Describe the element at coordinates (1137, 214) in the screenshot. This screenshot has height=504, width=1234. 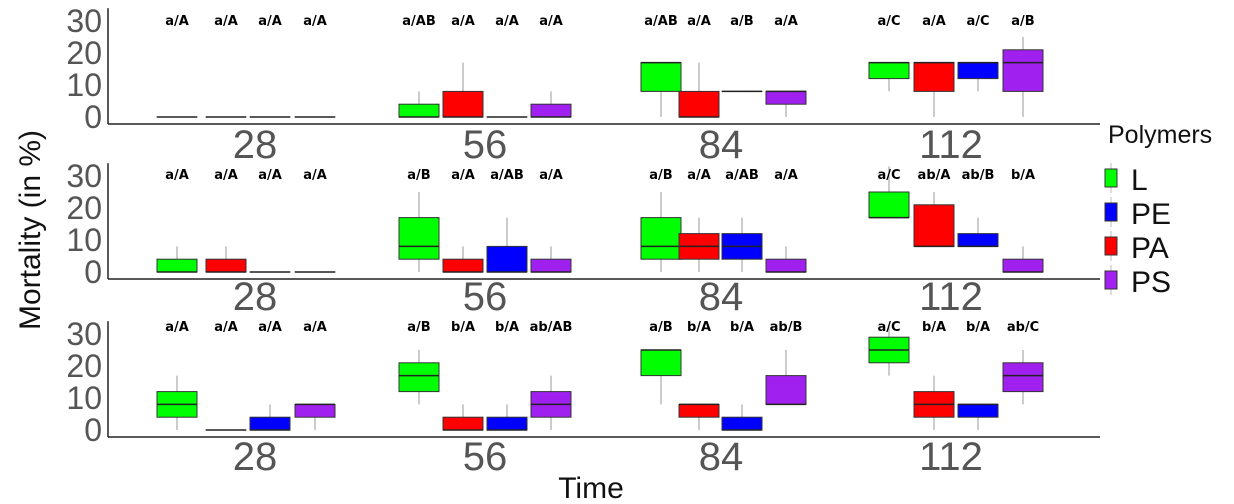
I see `legend-item-pe: PE` at that location.